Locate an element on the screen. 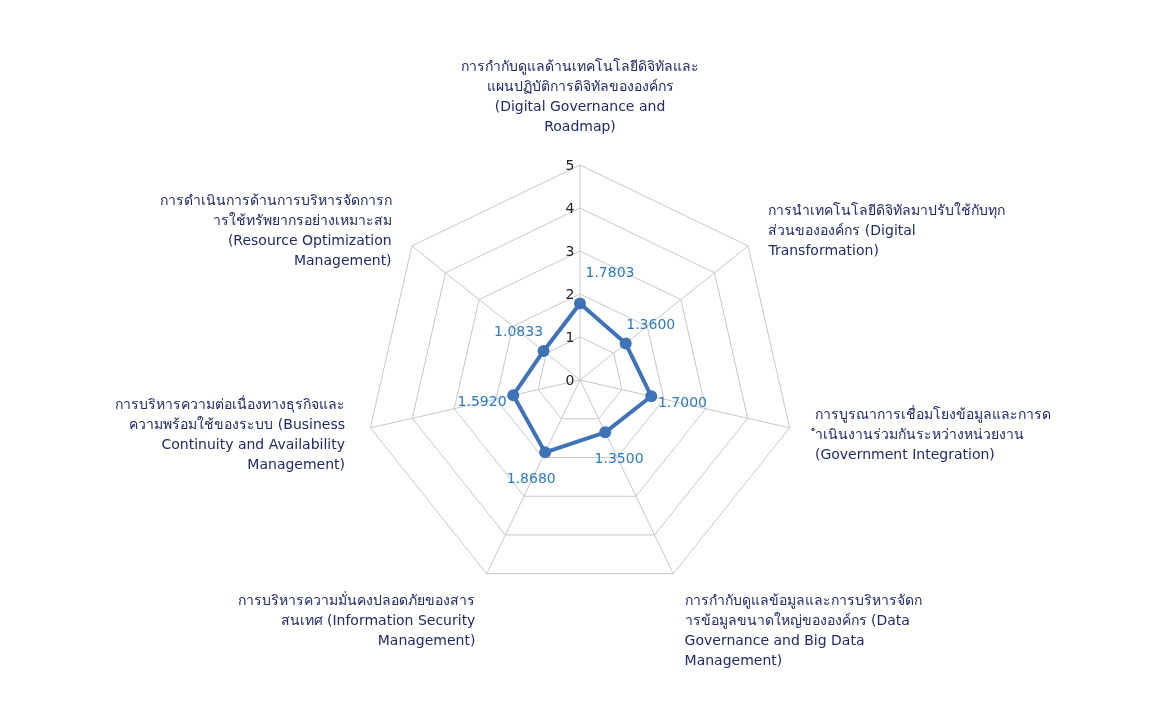 This screenshot has height=717, width=1152. data-label: 1.0833 is located at coordinates (519, 331).